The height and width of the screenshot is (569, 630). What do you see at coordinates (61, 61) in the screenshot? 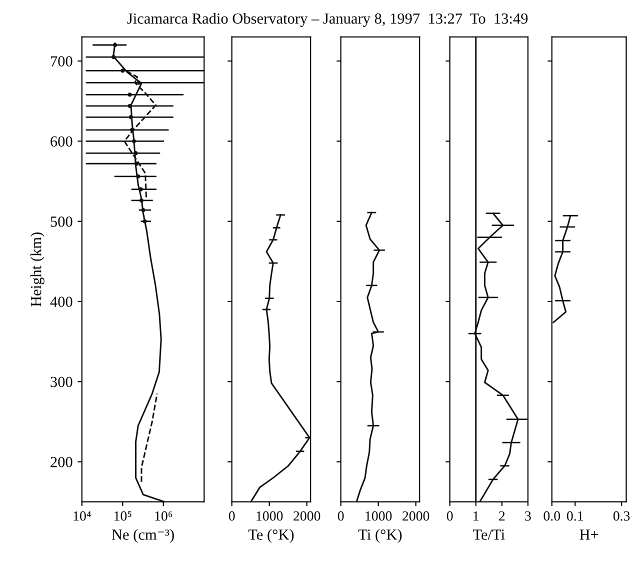
I see `y-tick-label: 700` at bounding box center [61, 61].